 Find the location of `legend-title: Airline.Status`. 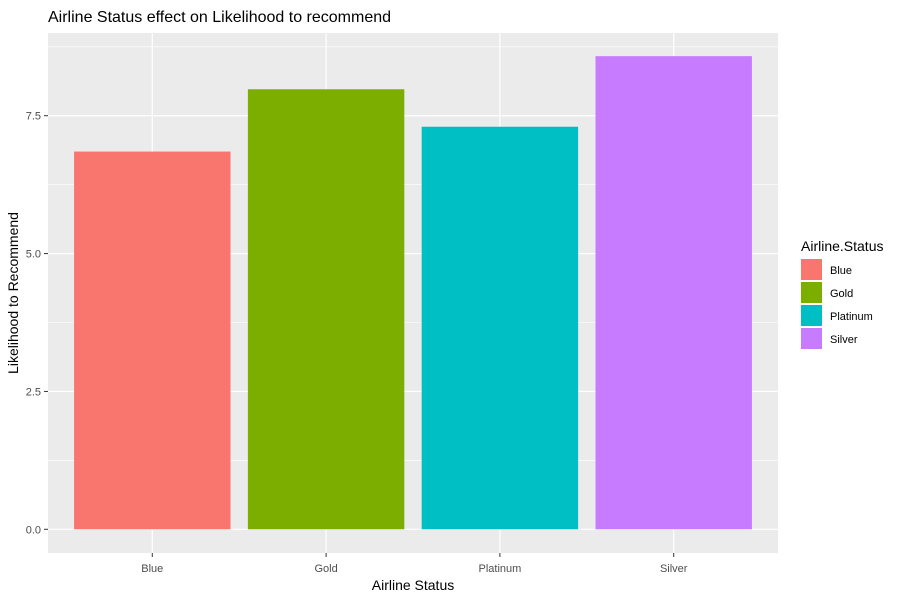

legend-title: Airline.Status is located at coordinates (842, 246).